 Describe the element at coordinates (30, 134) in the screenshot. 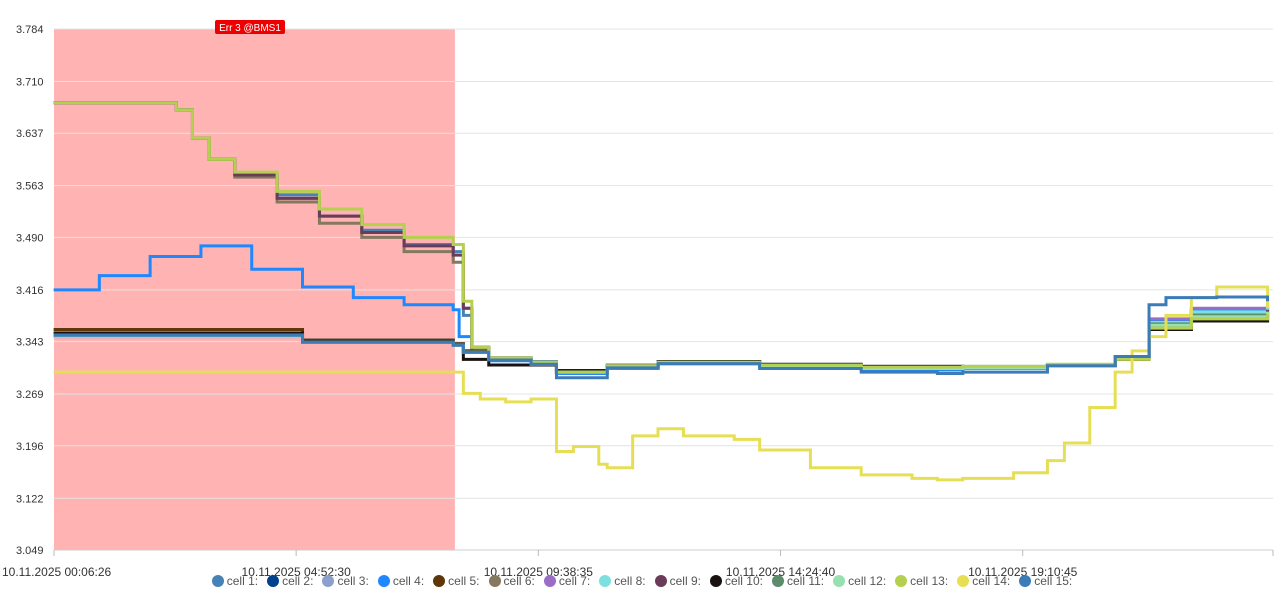

I see `y-tick-label: 3.637` at that location.